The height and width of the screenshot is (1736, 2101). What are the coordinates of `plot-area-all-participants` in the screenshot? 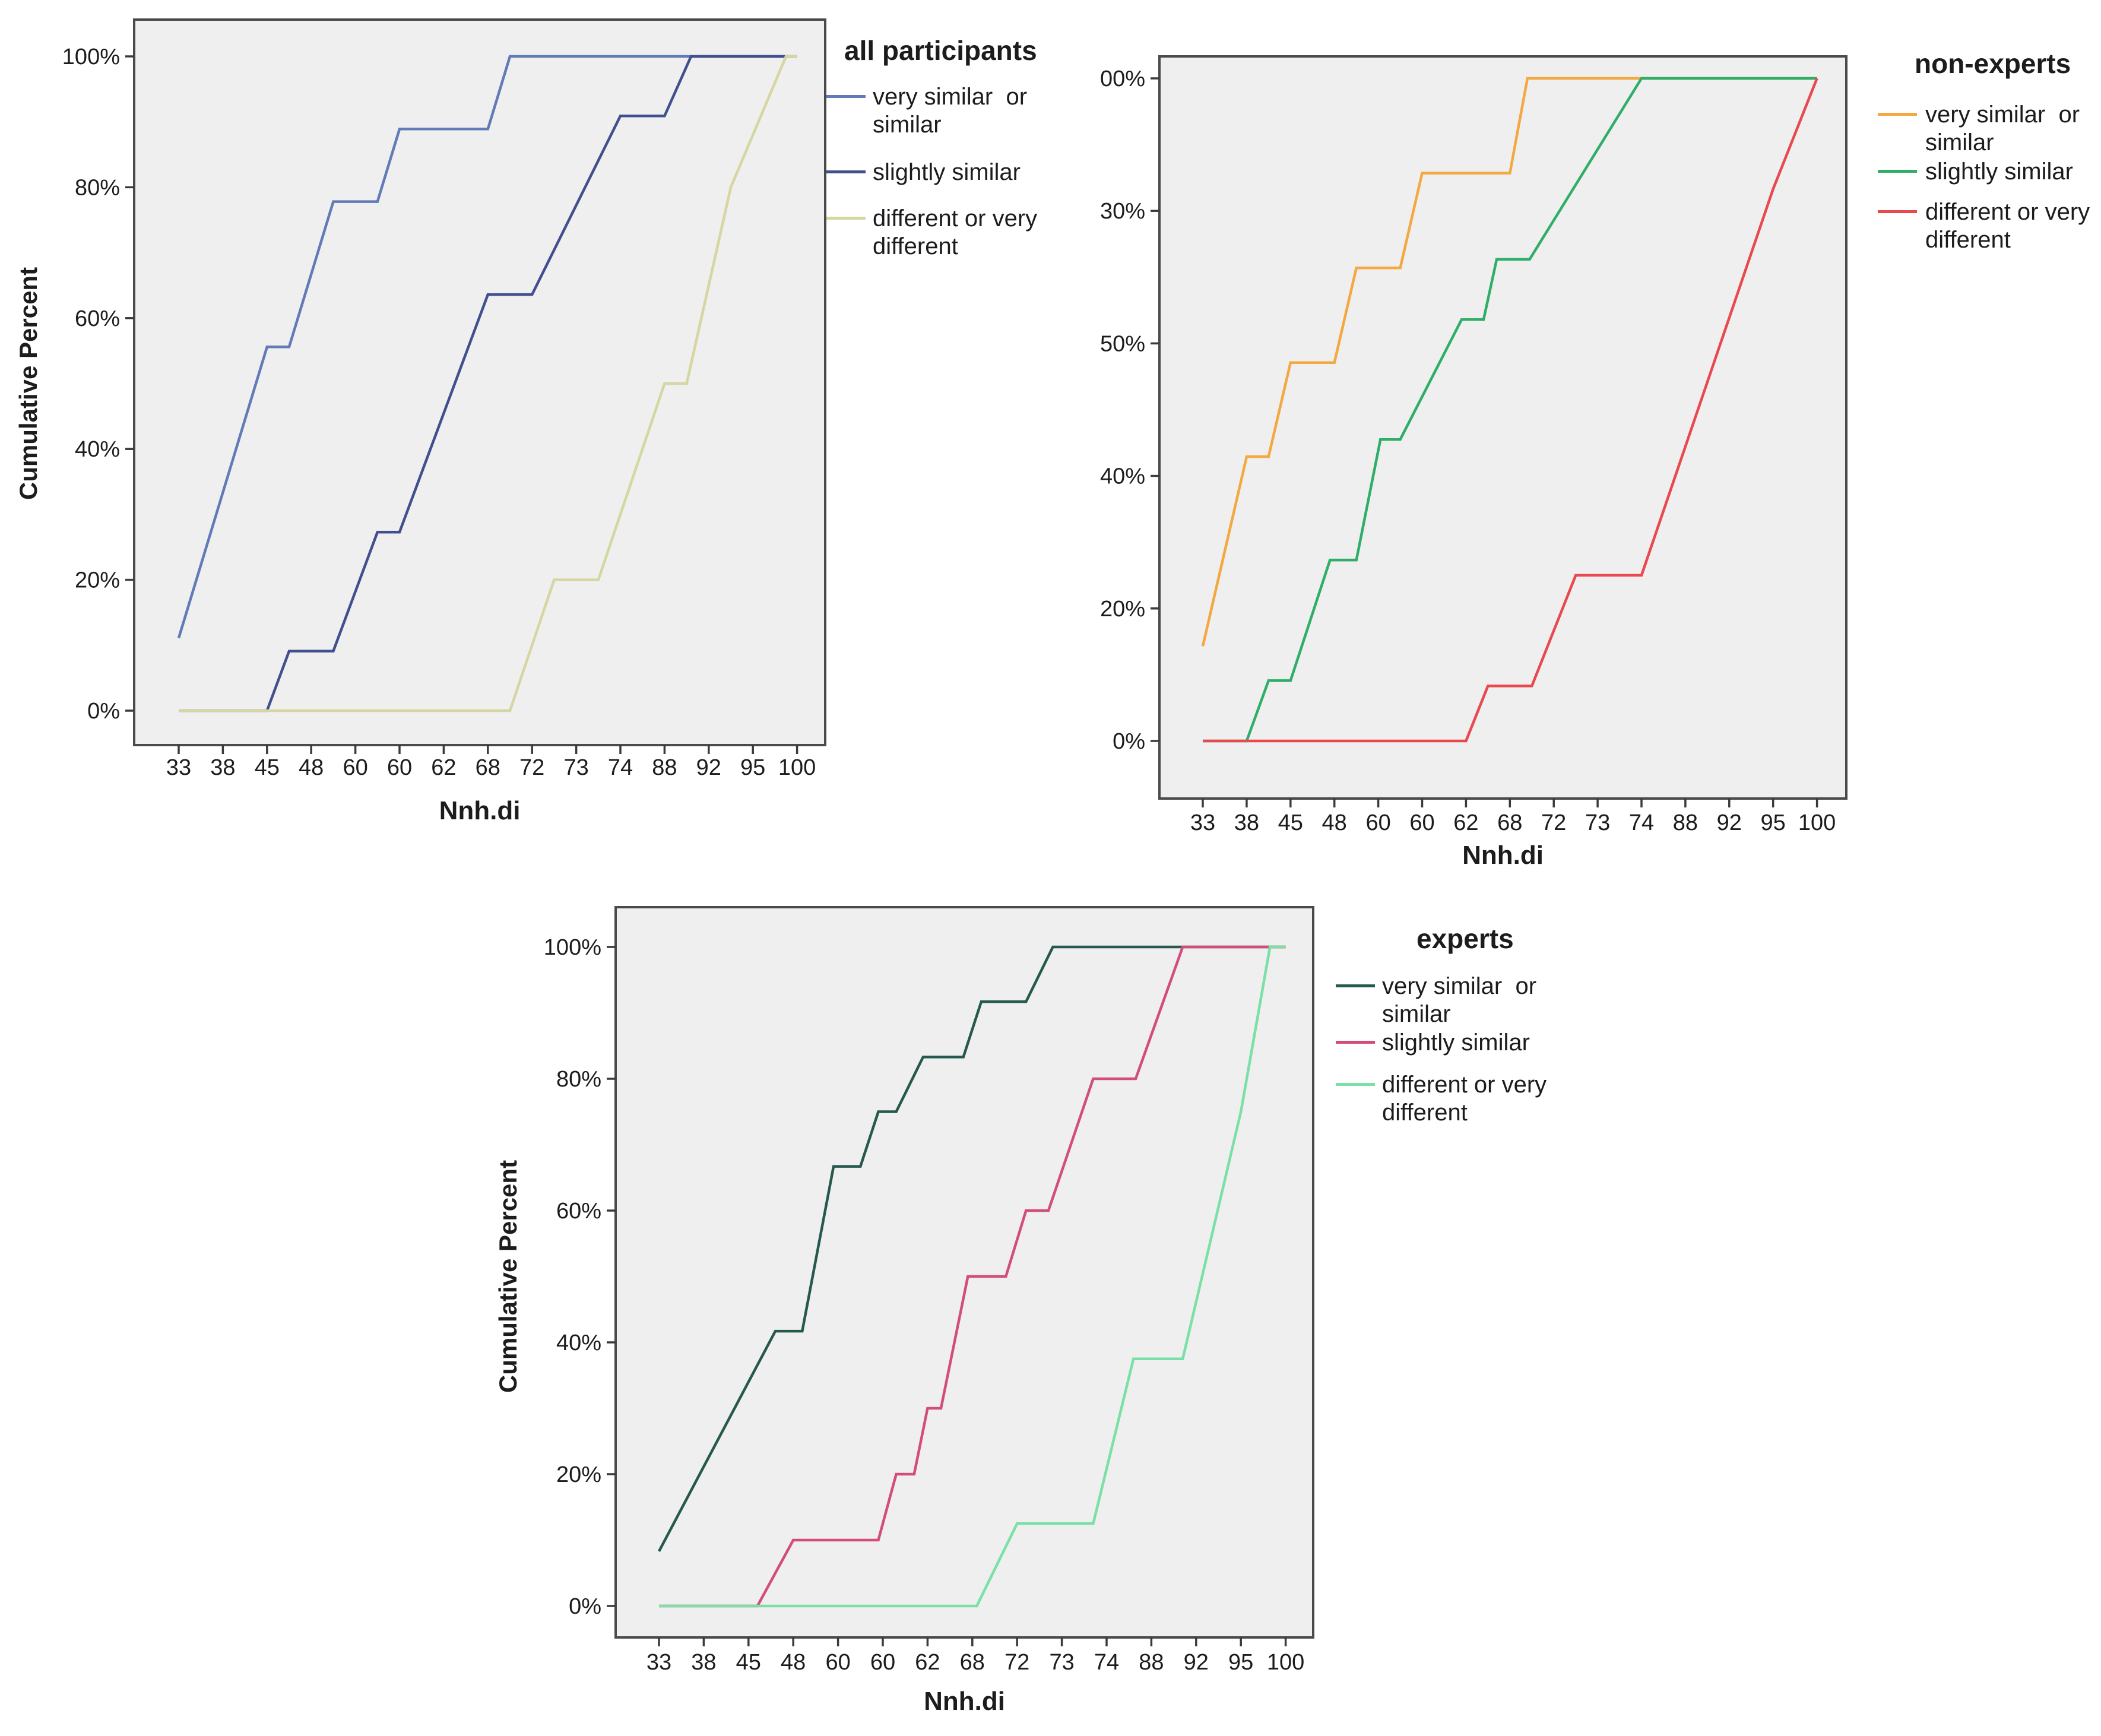 It's located at (479, 382).